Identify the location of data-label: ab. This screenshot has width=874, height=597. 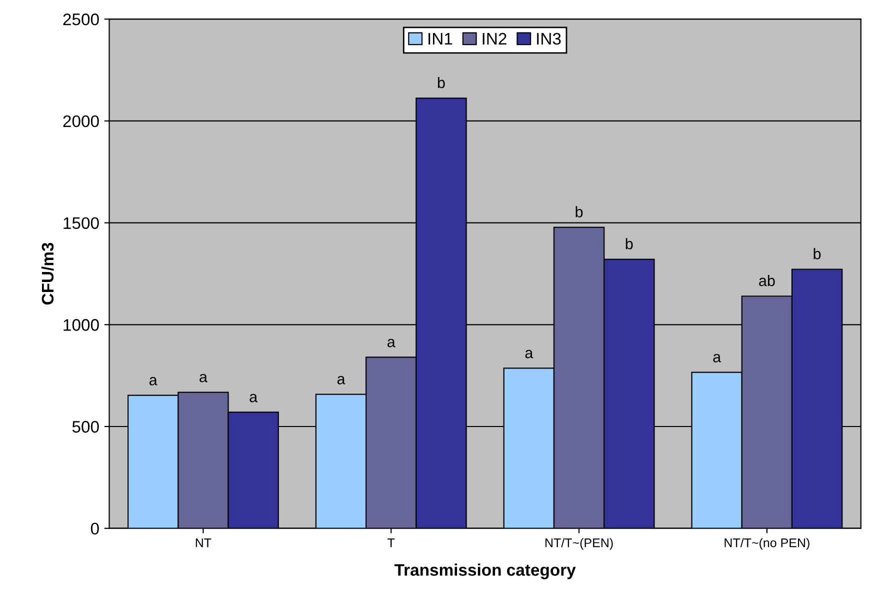
(767, 280).